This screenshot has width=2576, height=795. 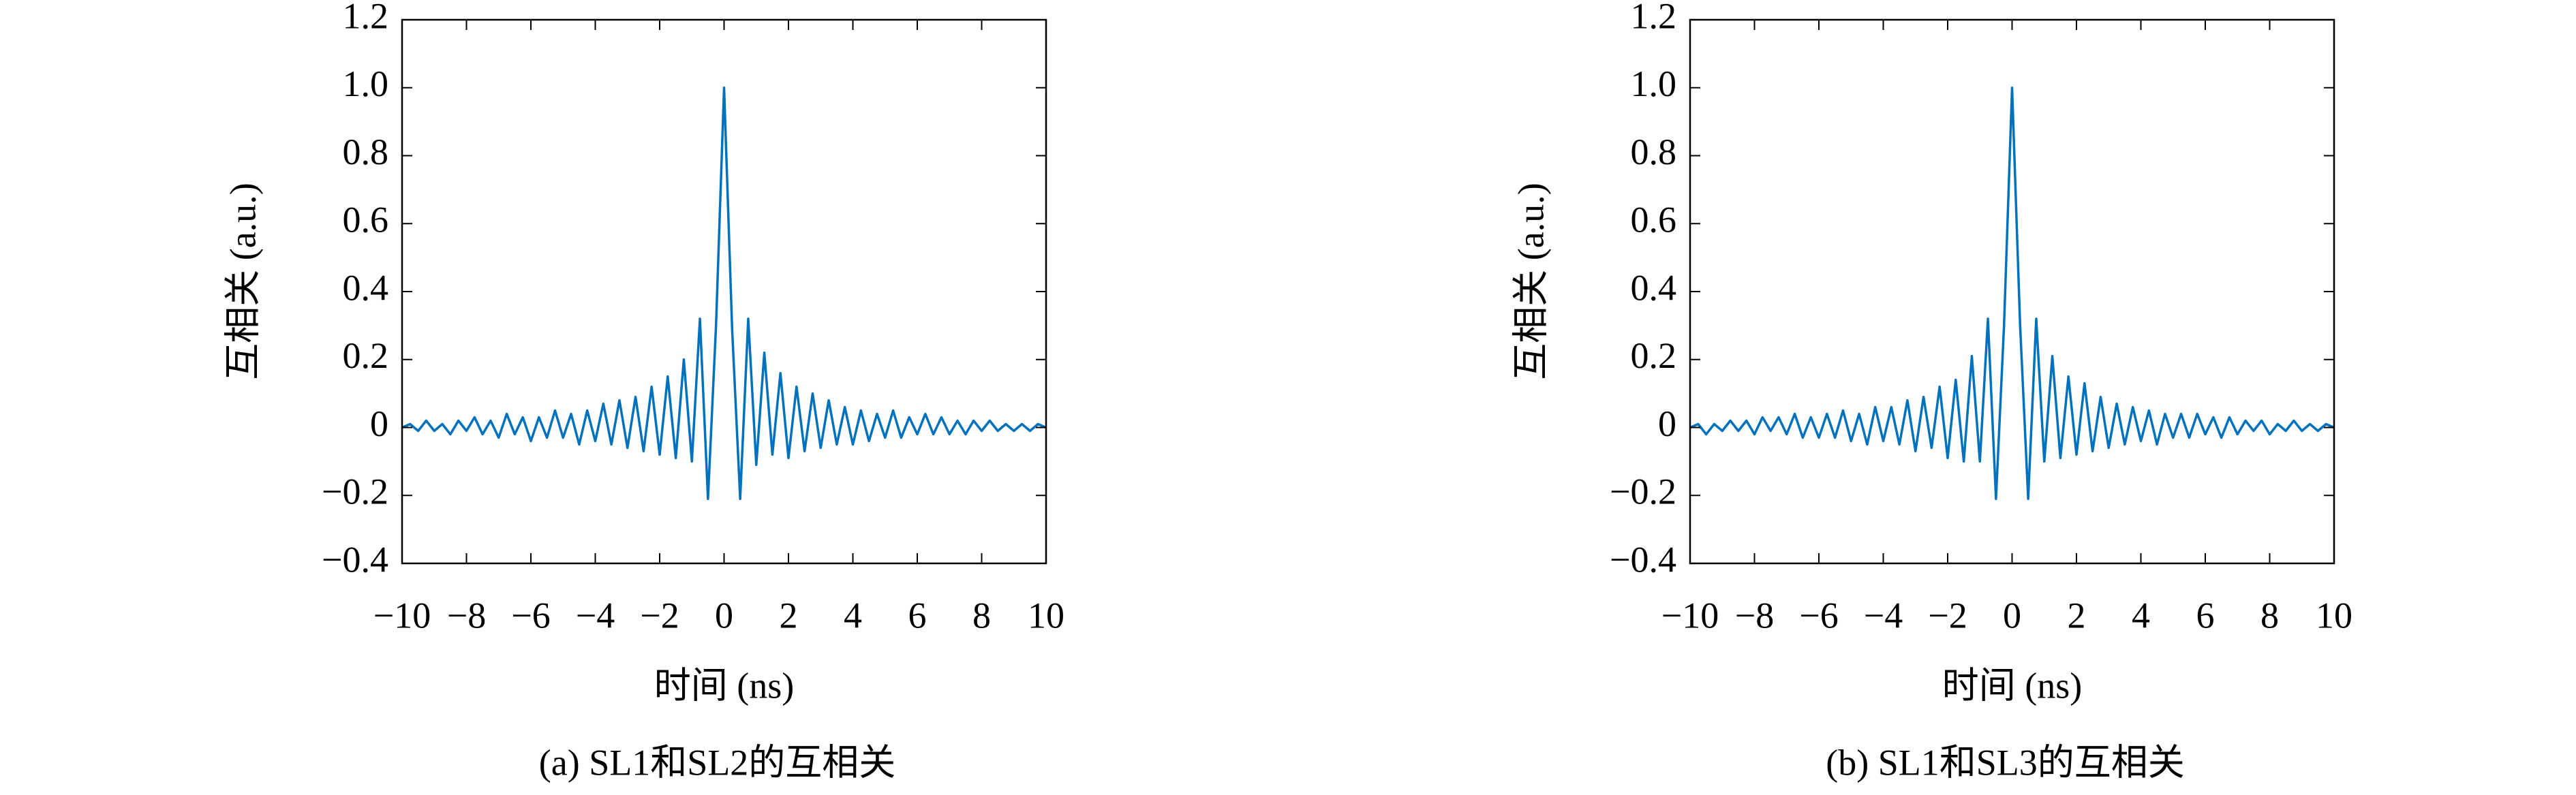 I want to click on caption: (b) SL1和SL3的互相关, so click(x=2006, y=762).